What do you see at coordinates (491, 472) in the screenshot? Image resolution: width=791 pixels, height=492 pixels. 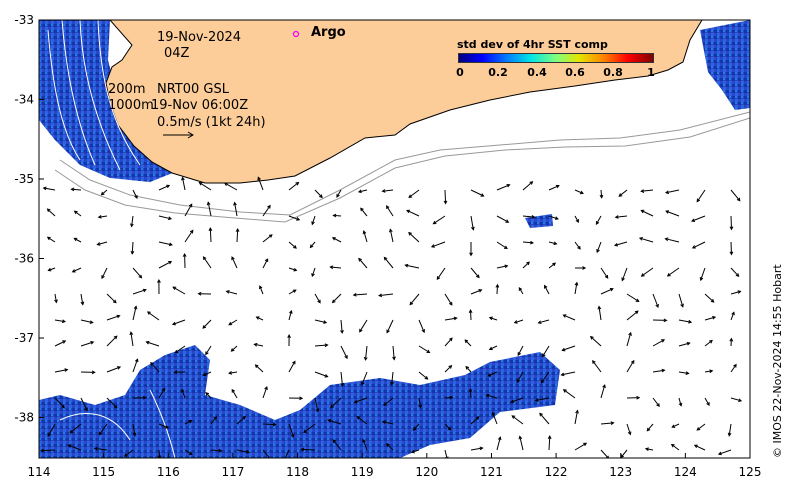 I see `lon-tick-label: 121` at bounding box center [491, 472].